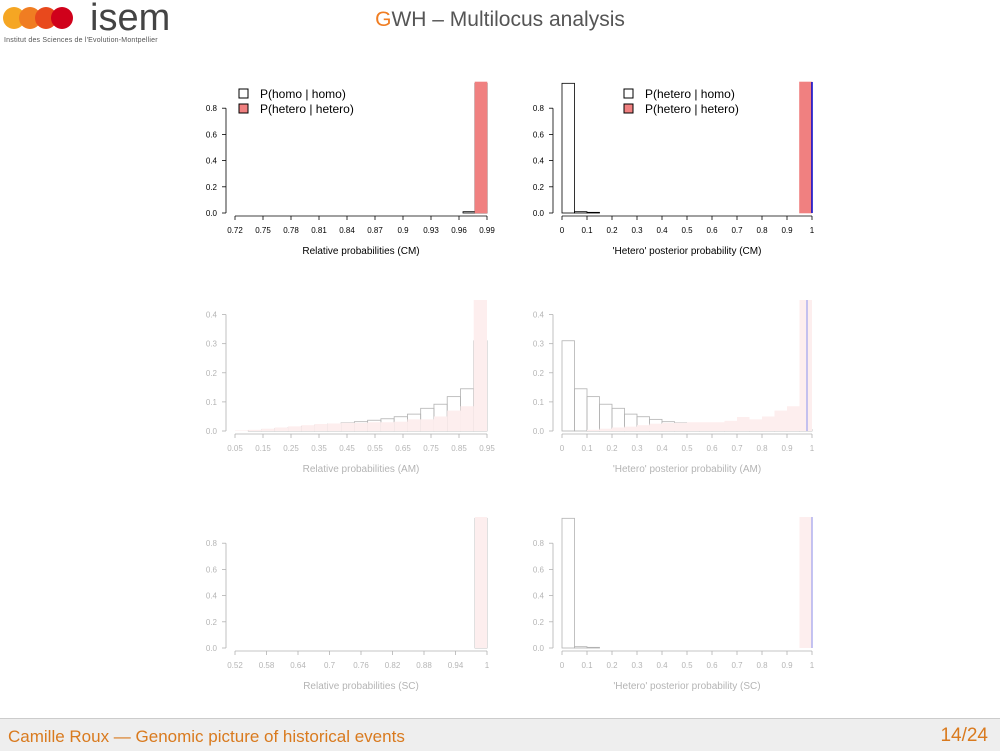  What do you see at coordinates (539, 596) in the screenshot?
I see `y-tick-label: 0.4` at bounding box center [539, 596].